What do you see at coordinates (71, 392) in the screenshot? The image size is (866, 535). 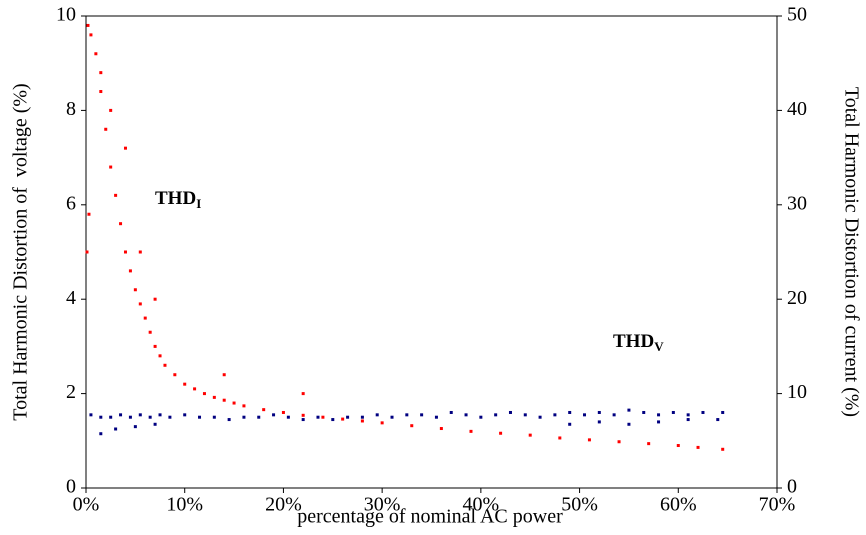 I see `y-tick-label: 2` at bounding box center [71, 392].